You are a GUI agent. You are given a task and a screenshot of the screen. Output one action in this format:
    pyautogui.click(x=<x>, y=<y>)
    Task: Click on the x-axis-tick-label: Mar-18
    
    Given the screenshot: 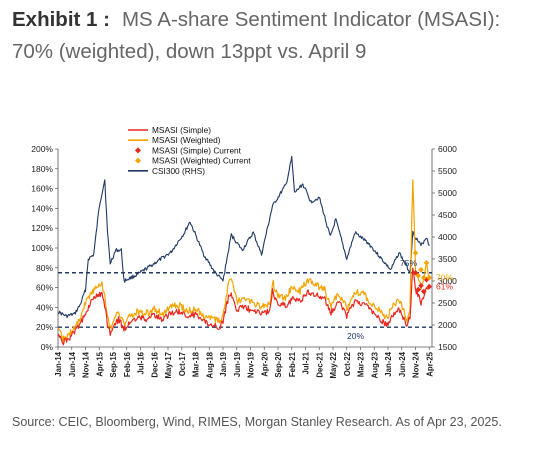 What is the action you would take?
    pyautogui.click(x=196, y=364)
    